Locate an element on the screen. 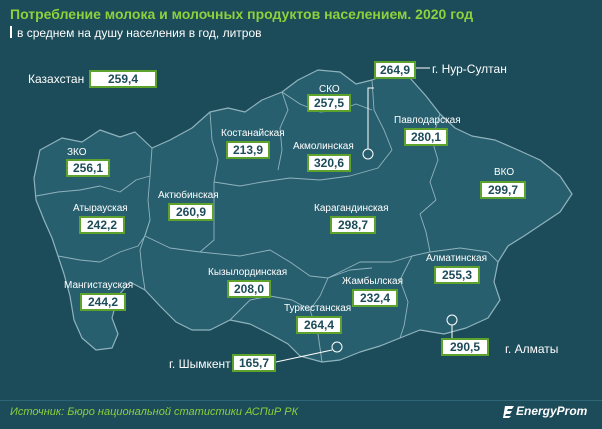 This screenshot has width=602, height=429. value-akmola: 320,6 is located at coordinates (329, 163).